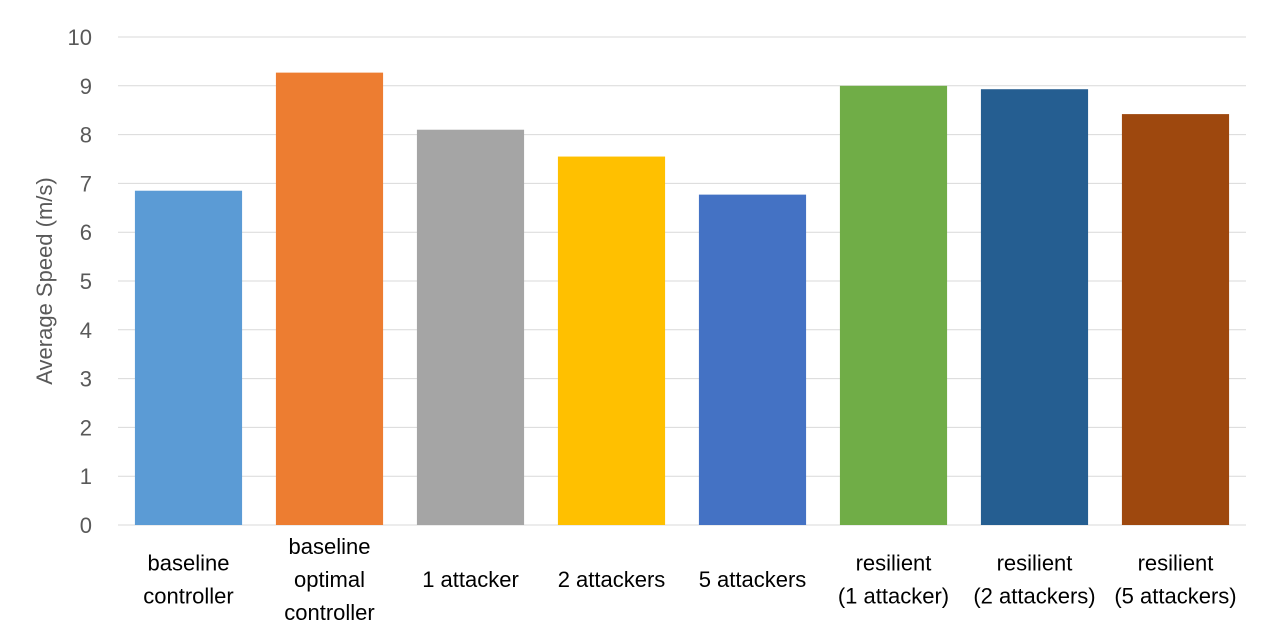 This screenshot has width=1273, height=634. I want to click on x-category-label: baseline controller, so click(188, 580).